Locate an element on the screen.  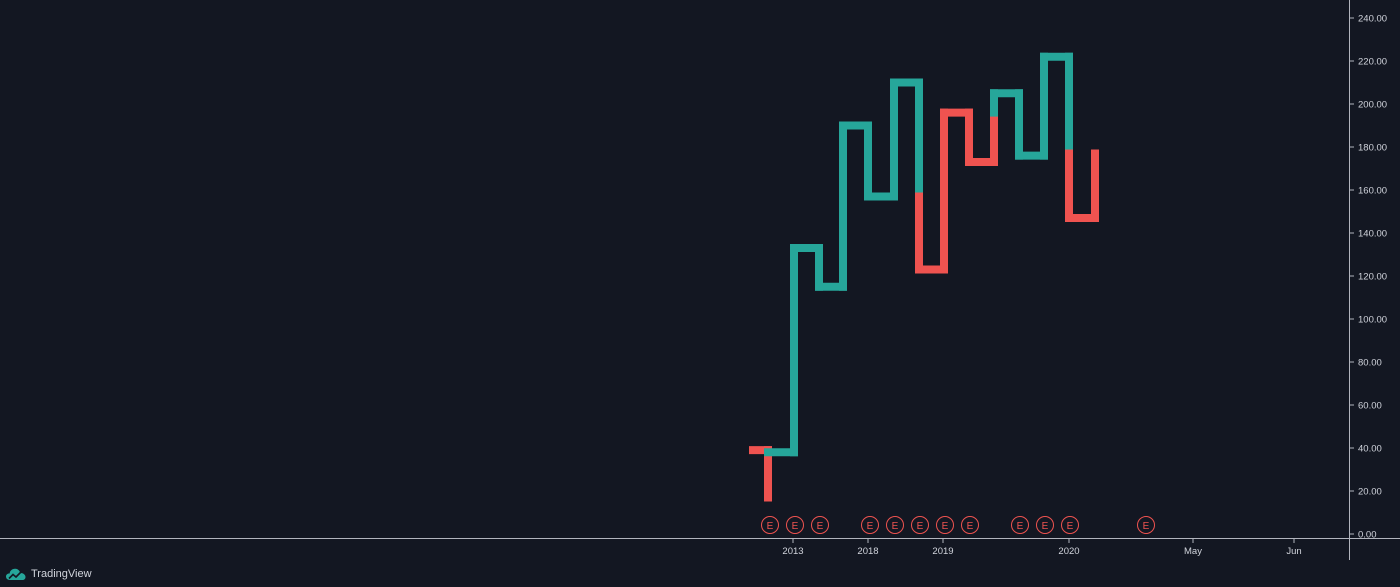
brand-name: TradingView is located at coordinates (61, 574).